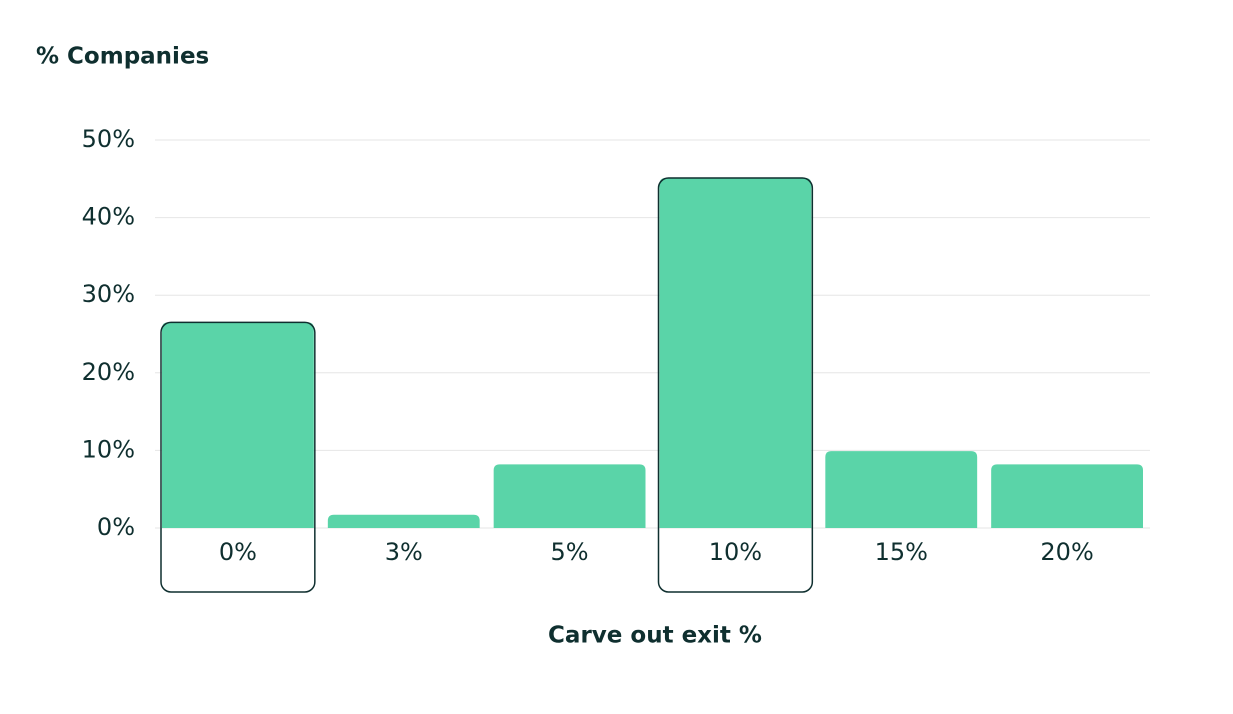  I want to click on y-tick-label: 0%, so click(116, 527).